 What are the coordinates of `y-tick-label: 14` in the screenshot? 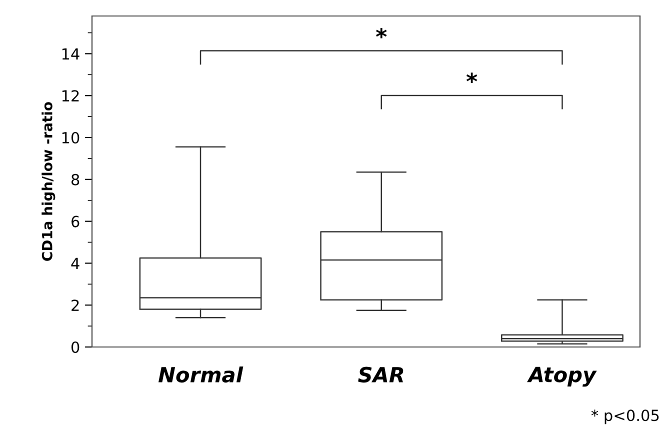 It's located at (71, 54).